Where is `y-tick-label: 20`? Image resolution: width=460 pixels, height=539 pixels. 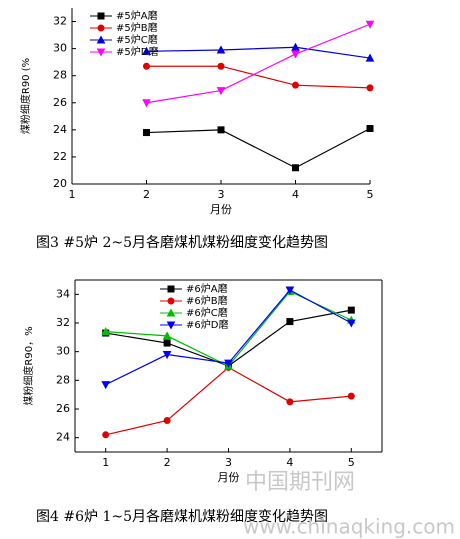 y-tick-label: 20 is located at coordinates (60, 183).